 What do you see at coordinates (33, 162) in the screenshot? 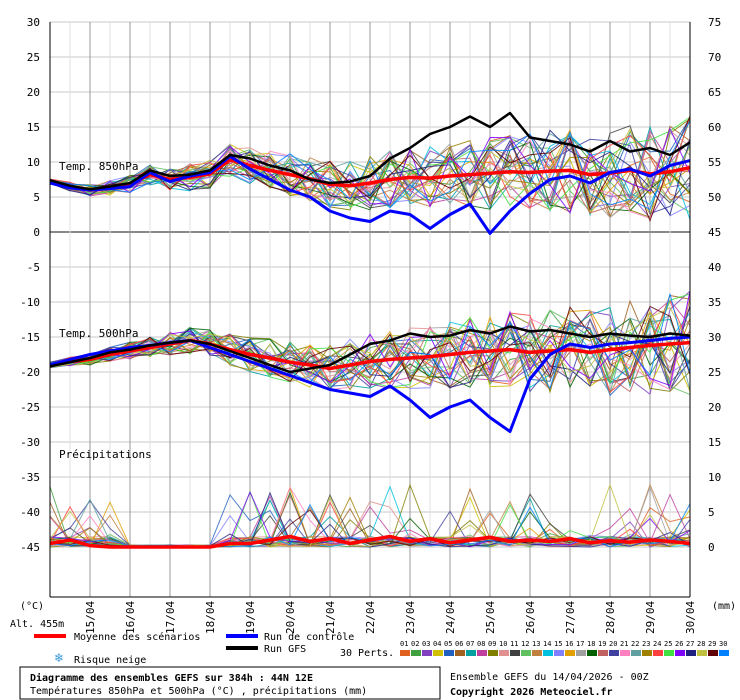
I see `left-tick-label: 10` at bounding box center [33, 162].